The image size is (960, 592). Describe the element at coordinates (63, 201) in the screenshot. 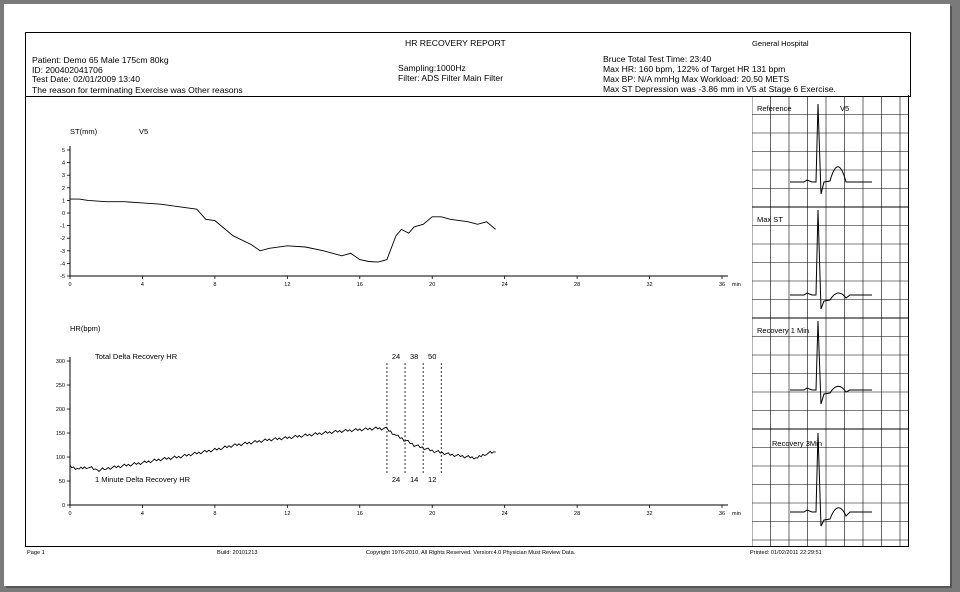

I see `y-tick-label: 1` at that location.